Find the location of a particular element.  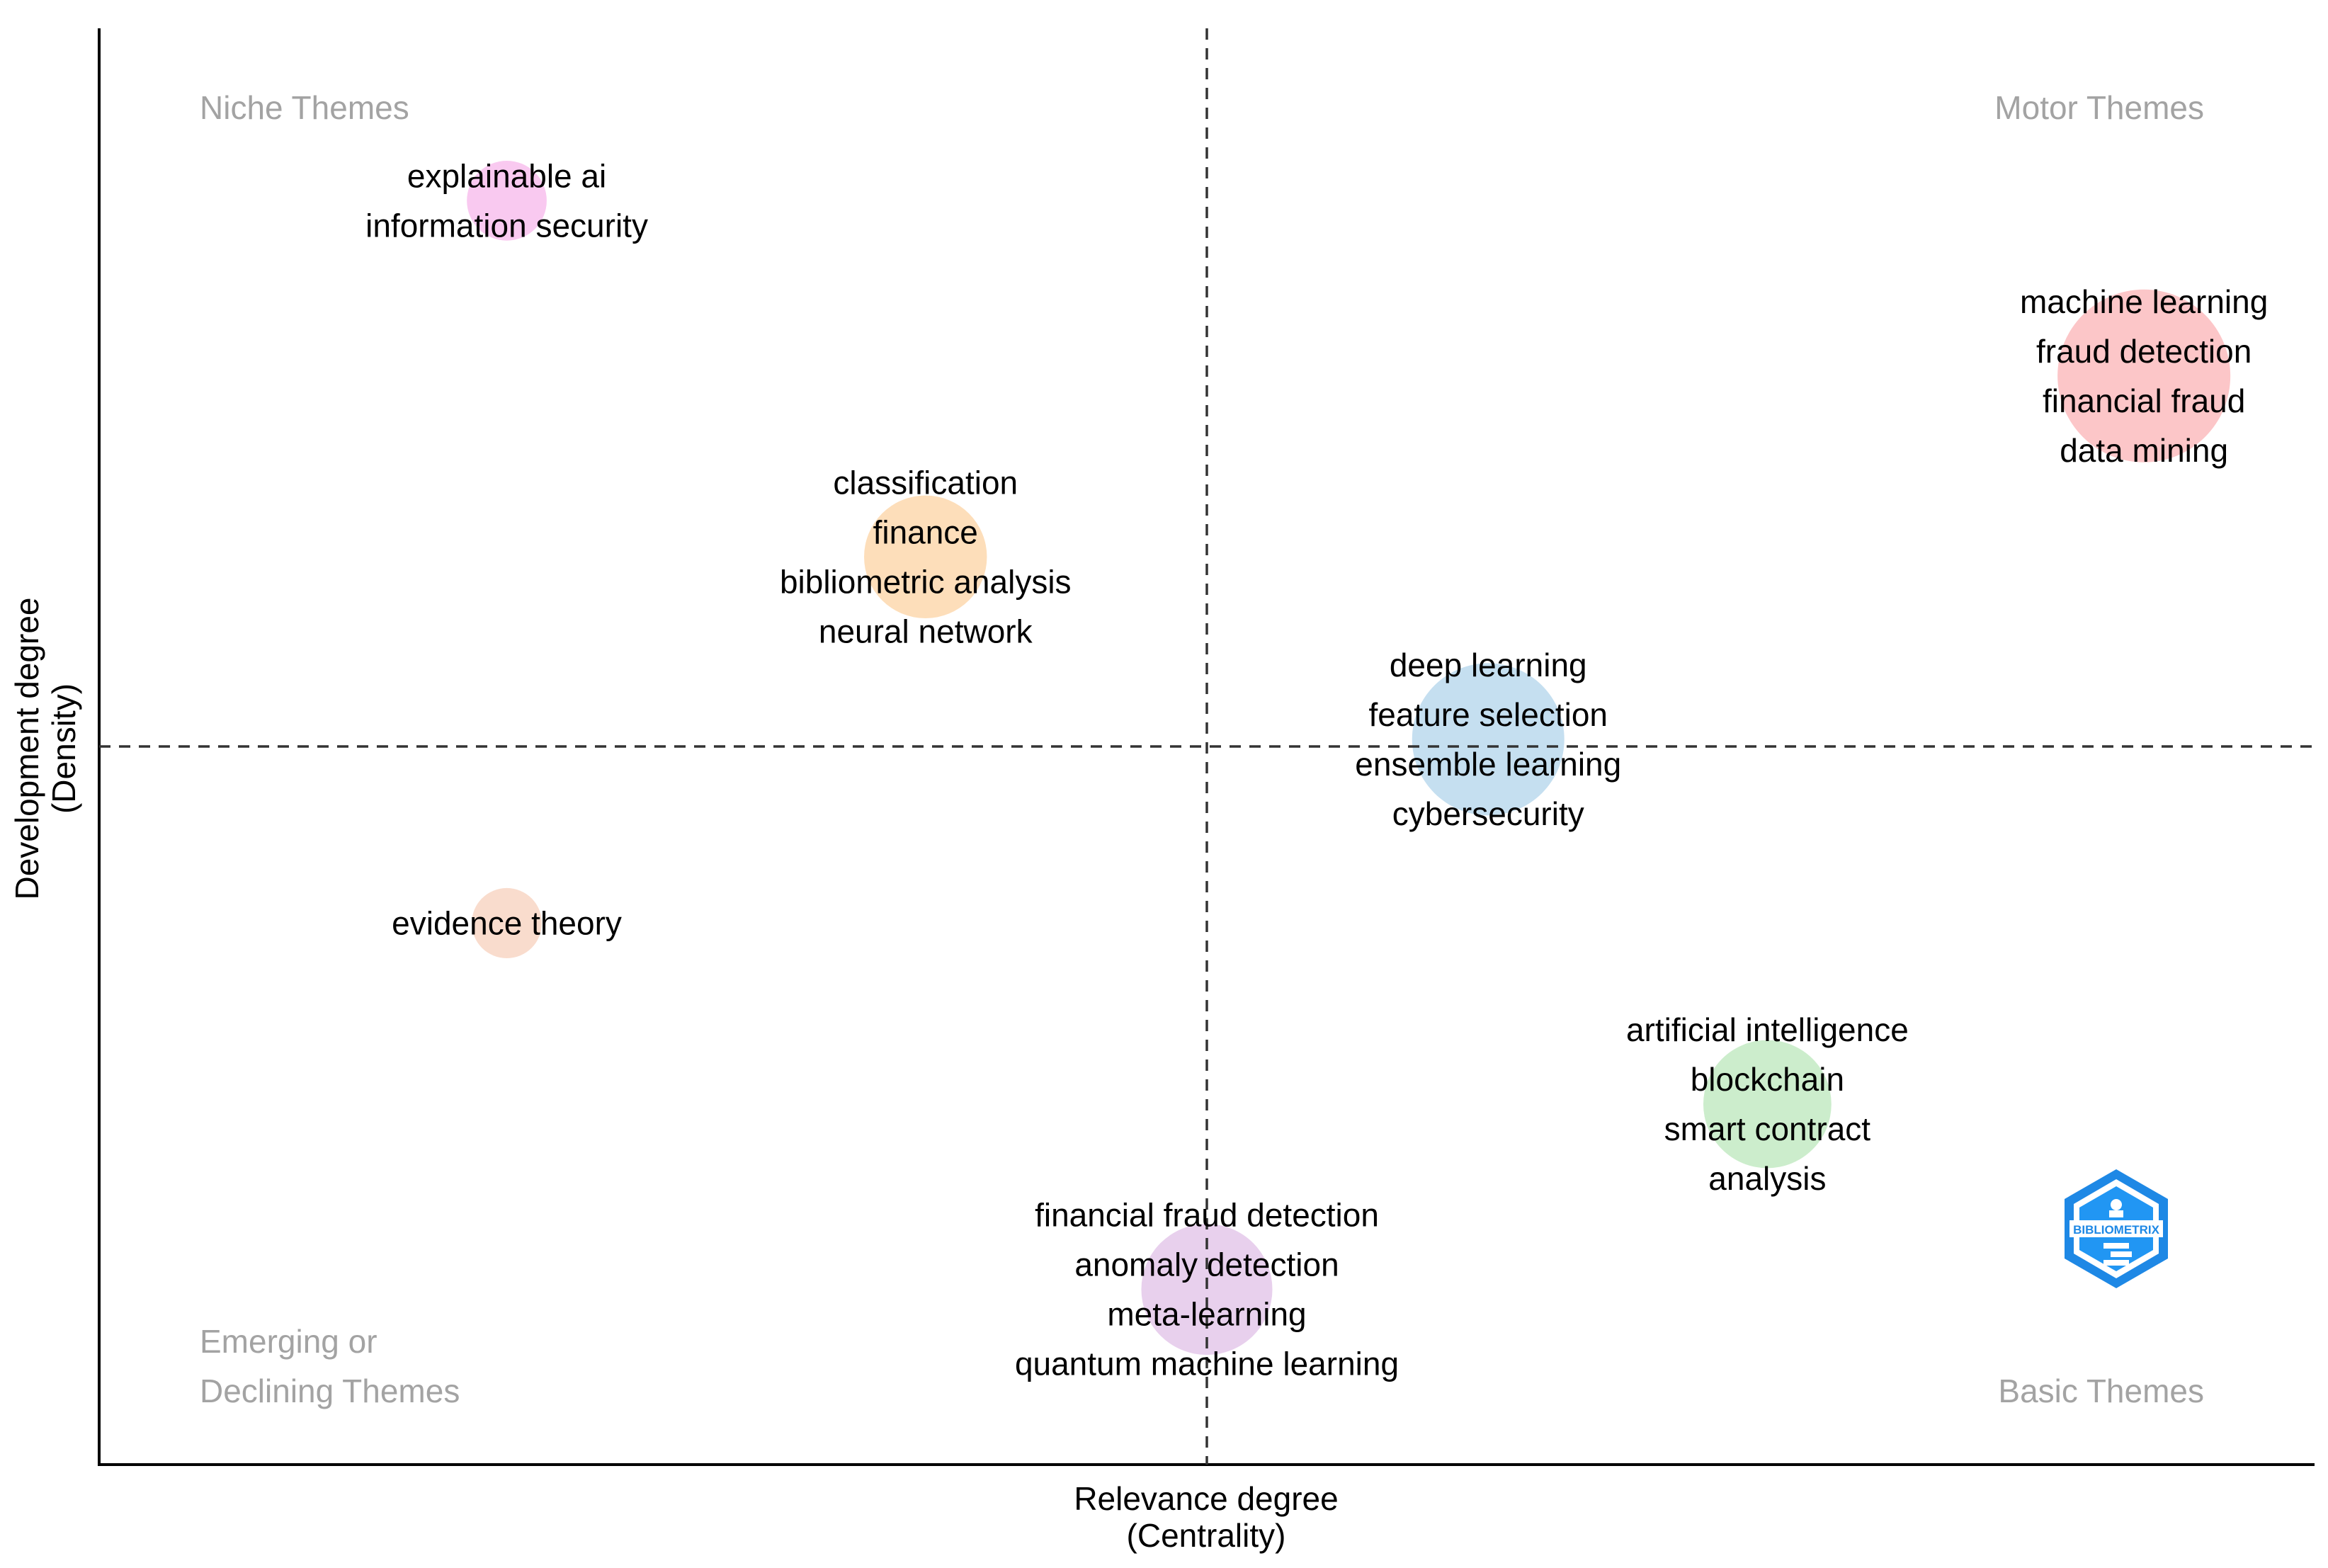

cluster-label-financial-fraud-detection-2: meta-learning is located at coordinates (1206, 1314).